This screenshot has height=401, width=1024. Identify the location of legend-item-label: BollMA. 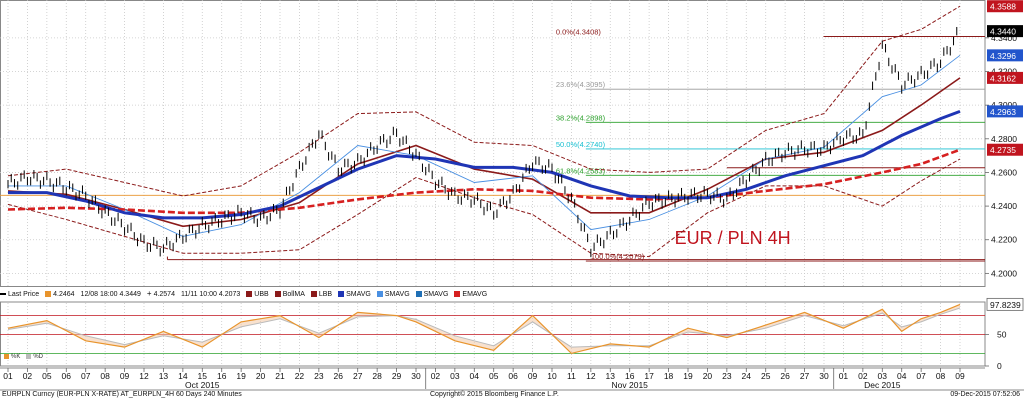
(293, 294).